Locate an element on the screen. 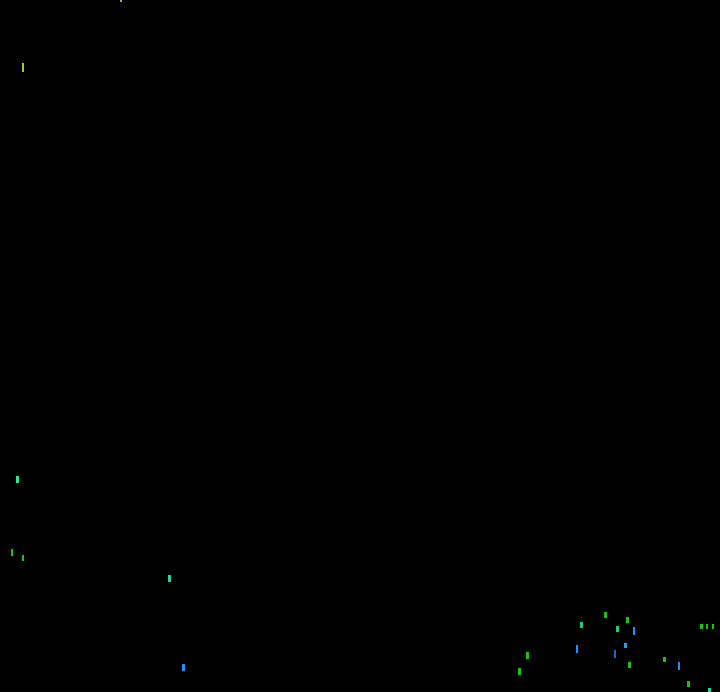 The height and width of the screenshot is (692, 720). artifact-left-lower-b is located at coordinates (23, 558).